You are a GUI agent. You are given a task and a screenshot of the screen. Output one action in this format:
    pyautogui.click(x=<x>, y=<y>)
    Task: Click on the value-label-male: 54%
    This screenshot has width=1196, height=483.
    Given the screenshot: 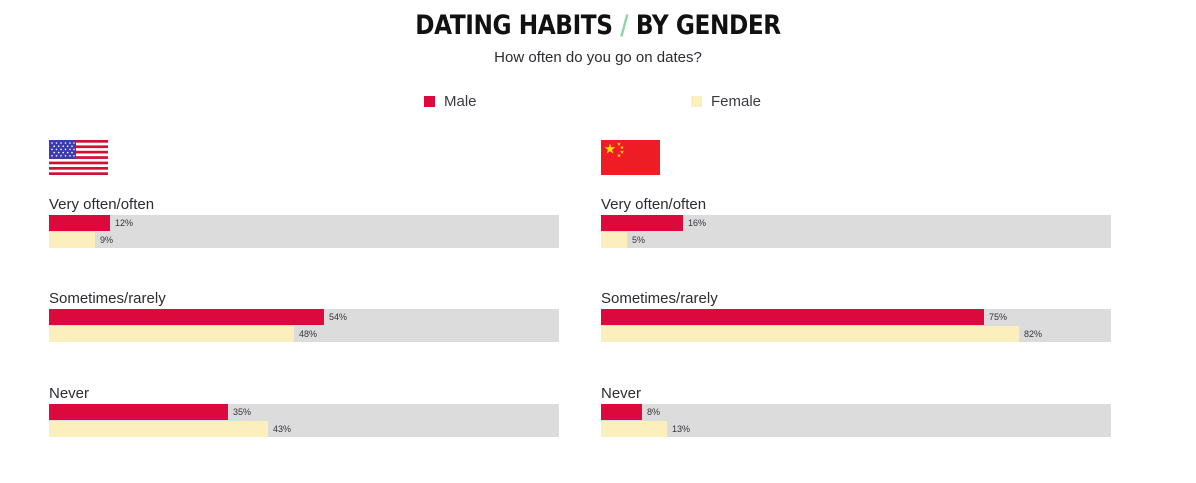 What is the action you would take?
    pyautogui.click(x=338, y=317)
    